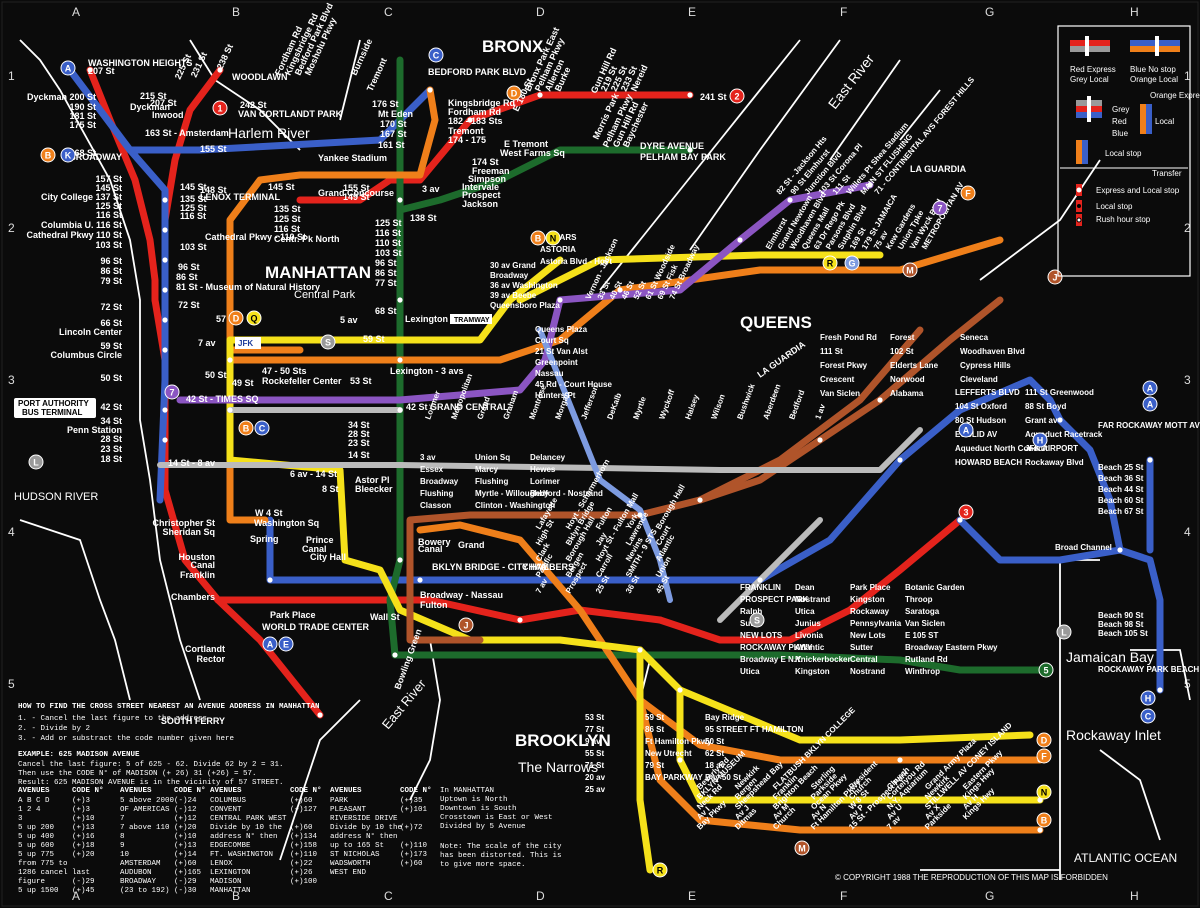  I want to click on grid-col-A-bottom: A, so click(76, 896).